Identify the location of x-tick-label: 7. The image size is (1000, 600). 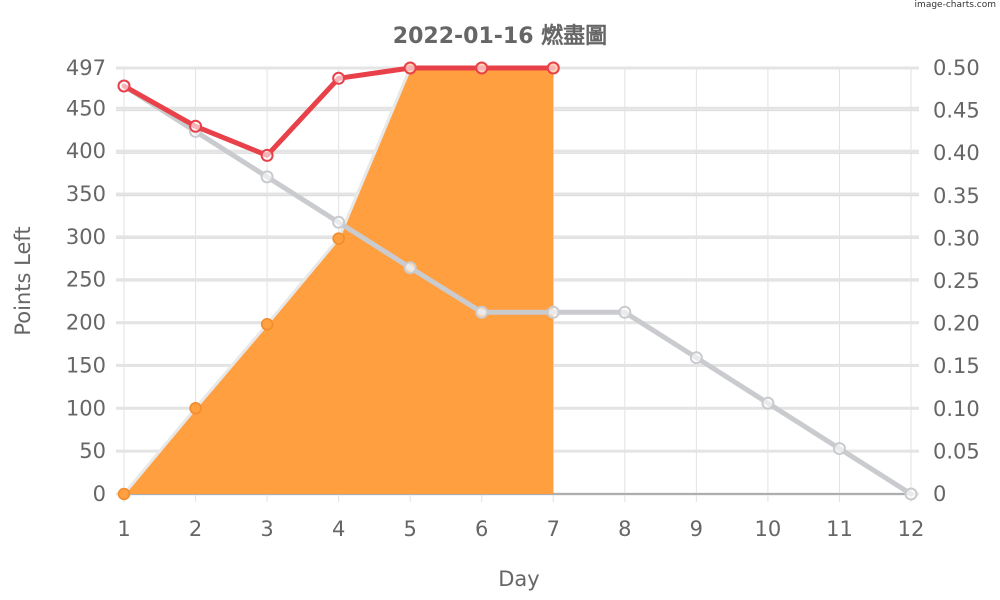
(553, 529).